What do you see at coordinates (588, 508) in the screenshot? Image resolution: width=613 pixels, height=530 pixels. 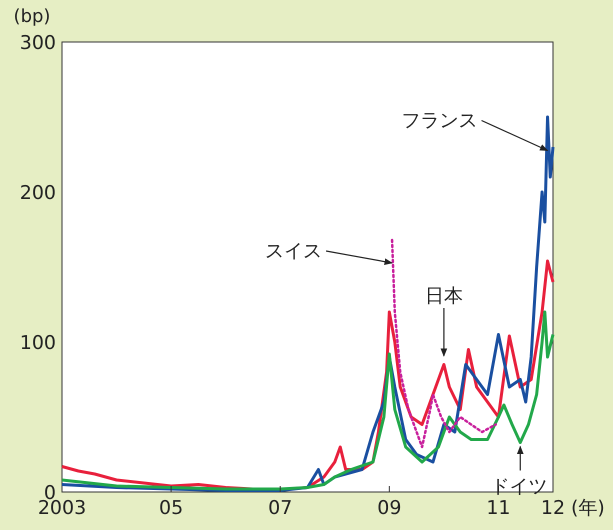 I see `x-axis-title: (年)` at bounding box center [588, 508].